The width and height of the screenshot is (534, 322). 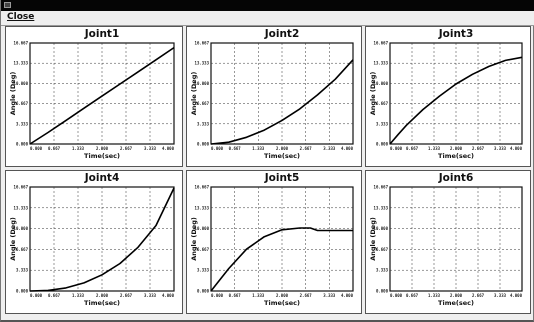 I want to click on menu-bar: Close, so click(x=267, y=18).